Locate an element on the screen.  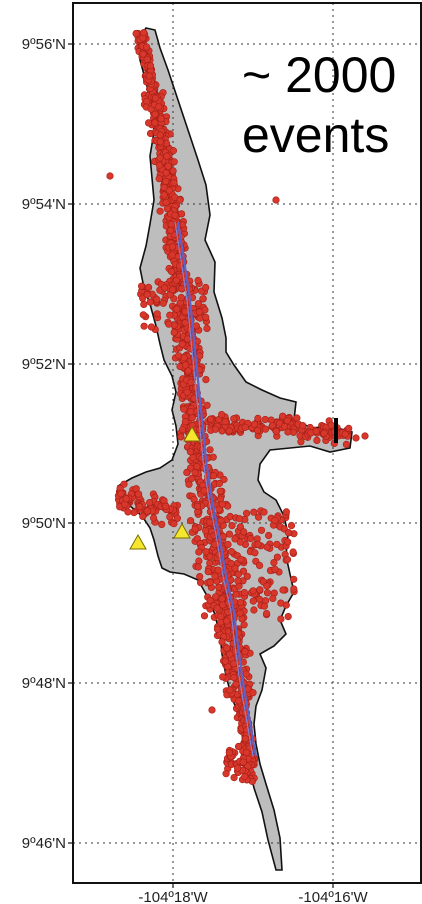
annotation-events: events is located at coordinates (315, 135).